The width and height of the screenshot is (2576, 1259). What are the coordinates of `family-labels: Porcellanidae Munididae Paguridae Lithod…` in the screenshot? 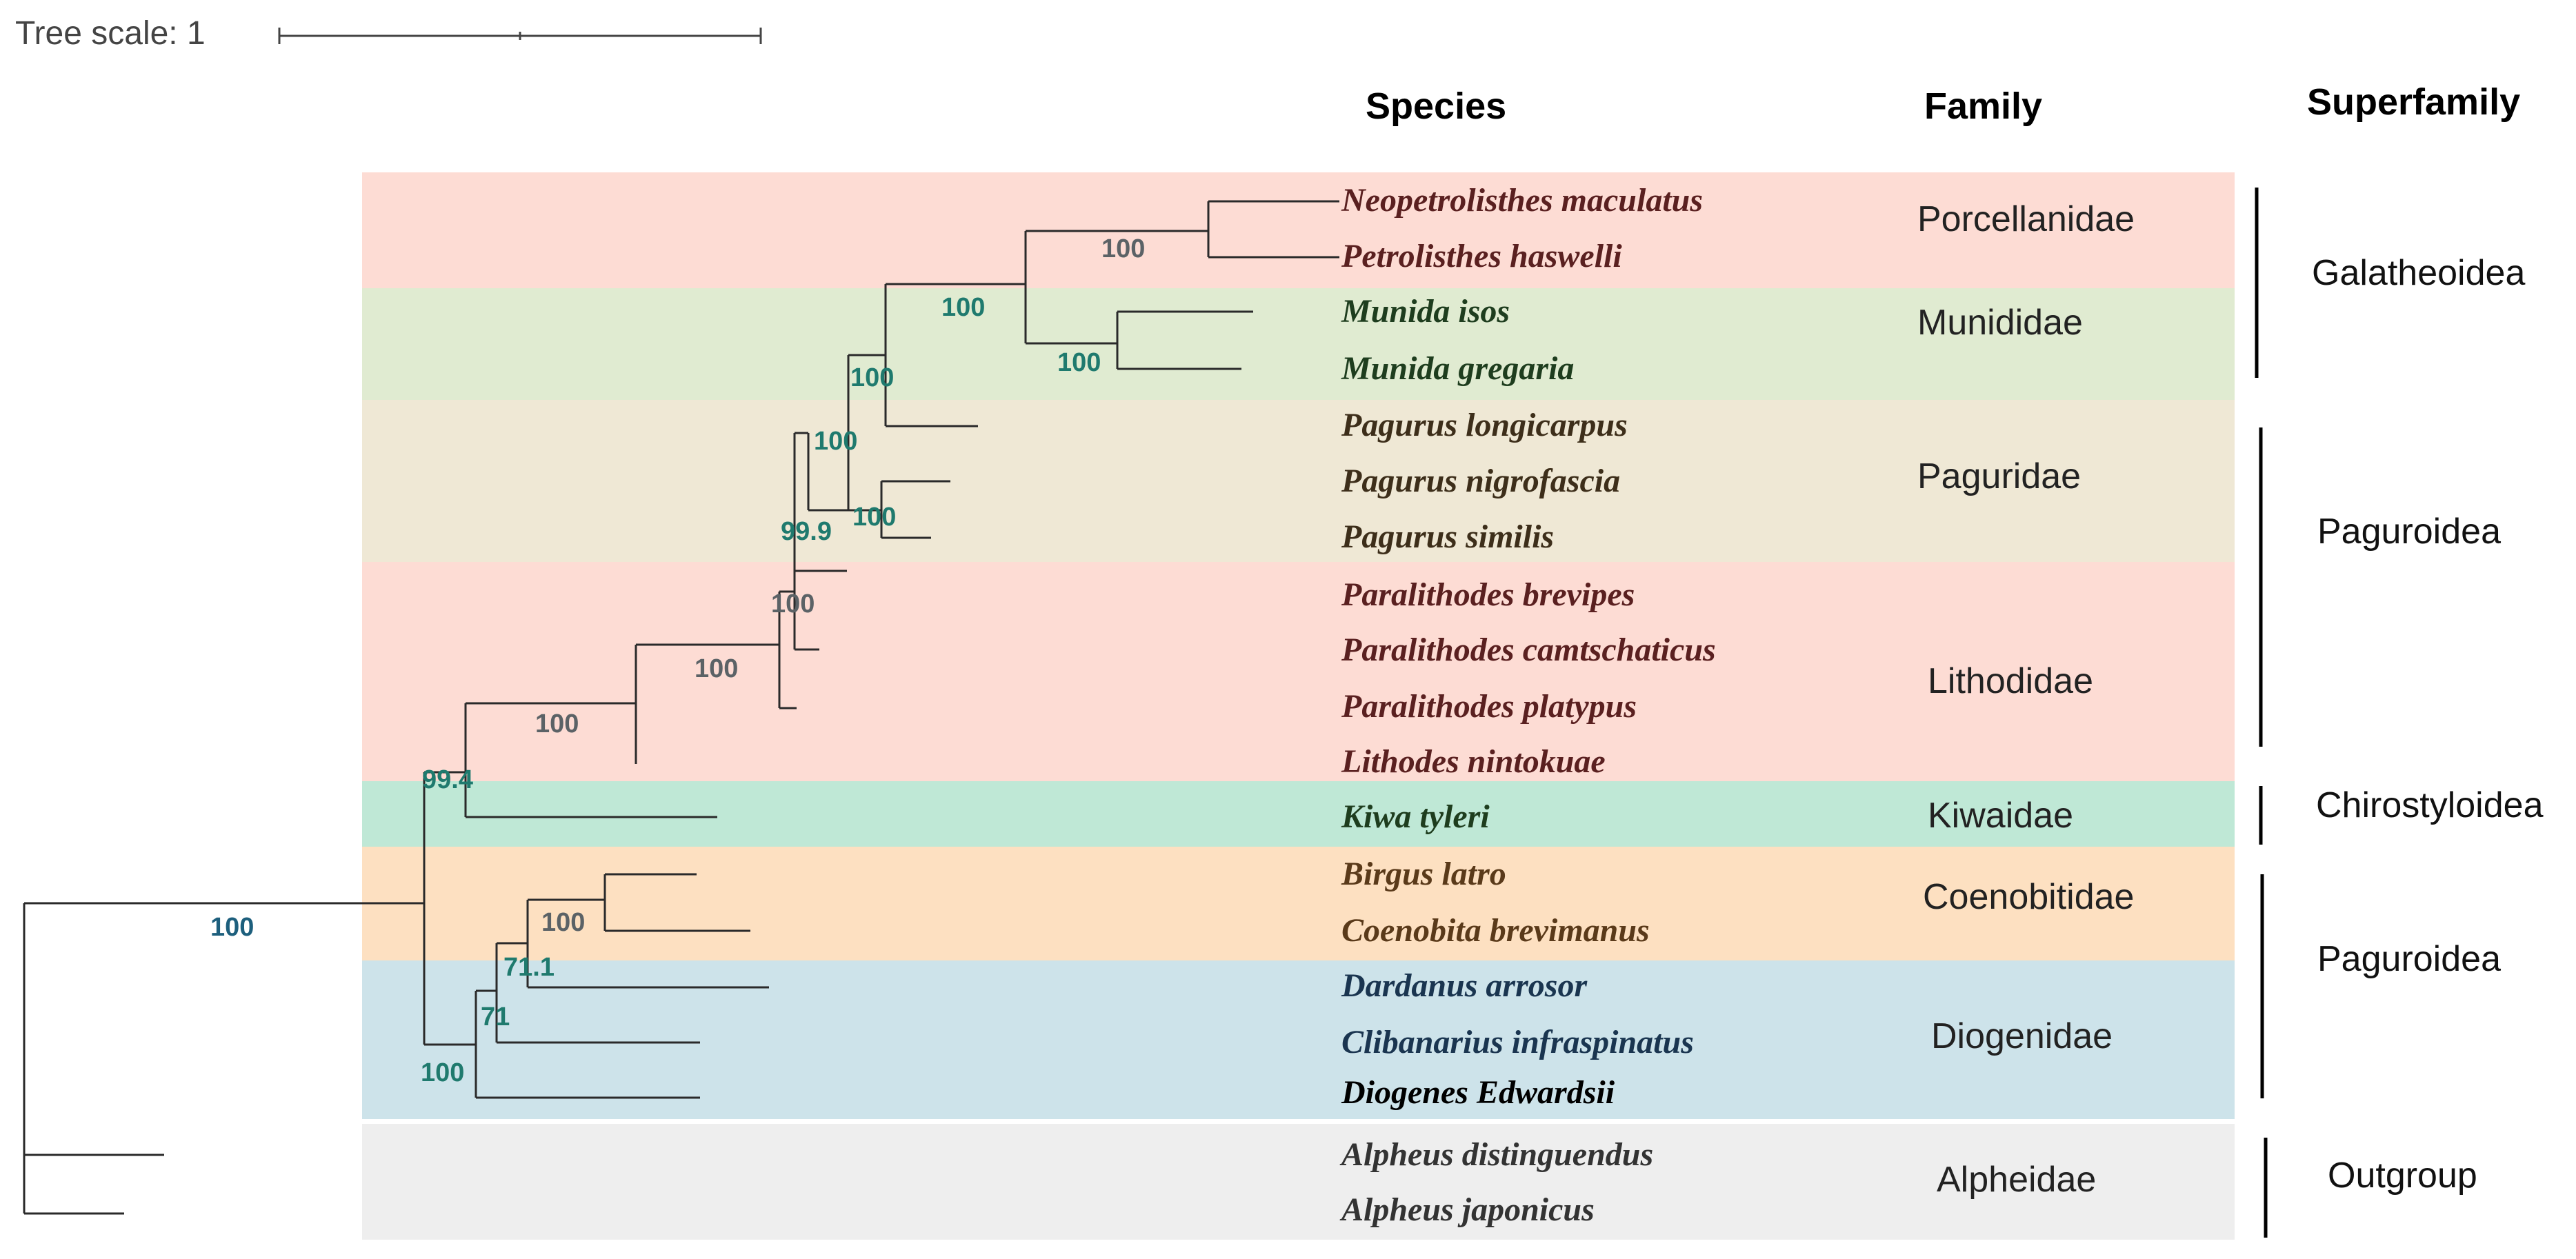 It's located at (2026, 699).